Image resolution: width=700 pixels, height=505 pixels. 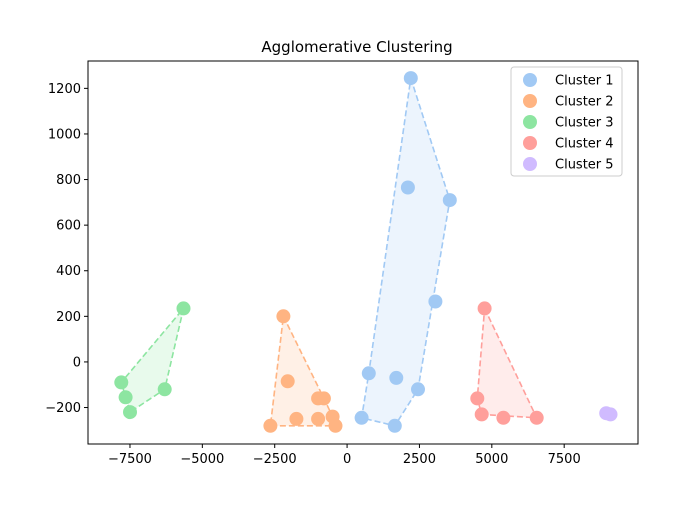 What do you see at coordinates (356, 47) in the screenshot?
I see `chart-title: Agglomerative Clustering` at bounding box center [356, 47].